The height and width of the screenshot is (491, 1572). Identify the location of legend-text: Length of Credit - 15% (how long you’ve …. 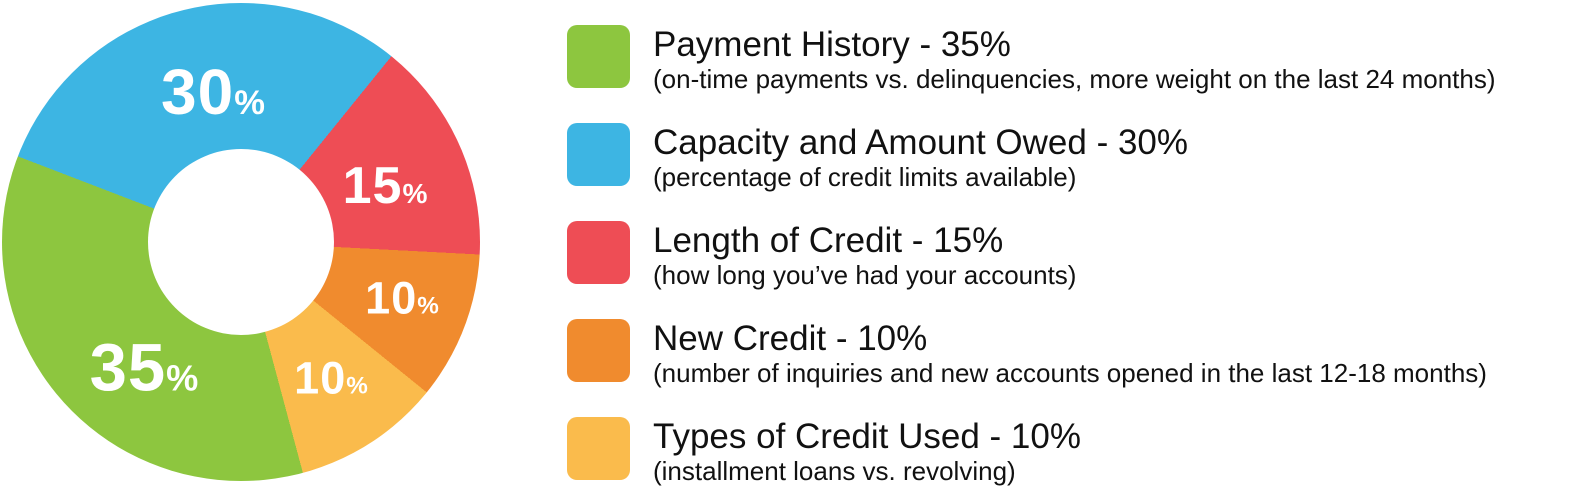
(864, 255).